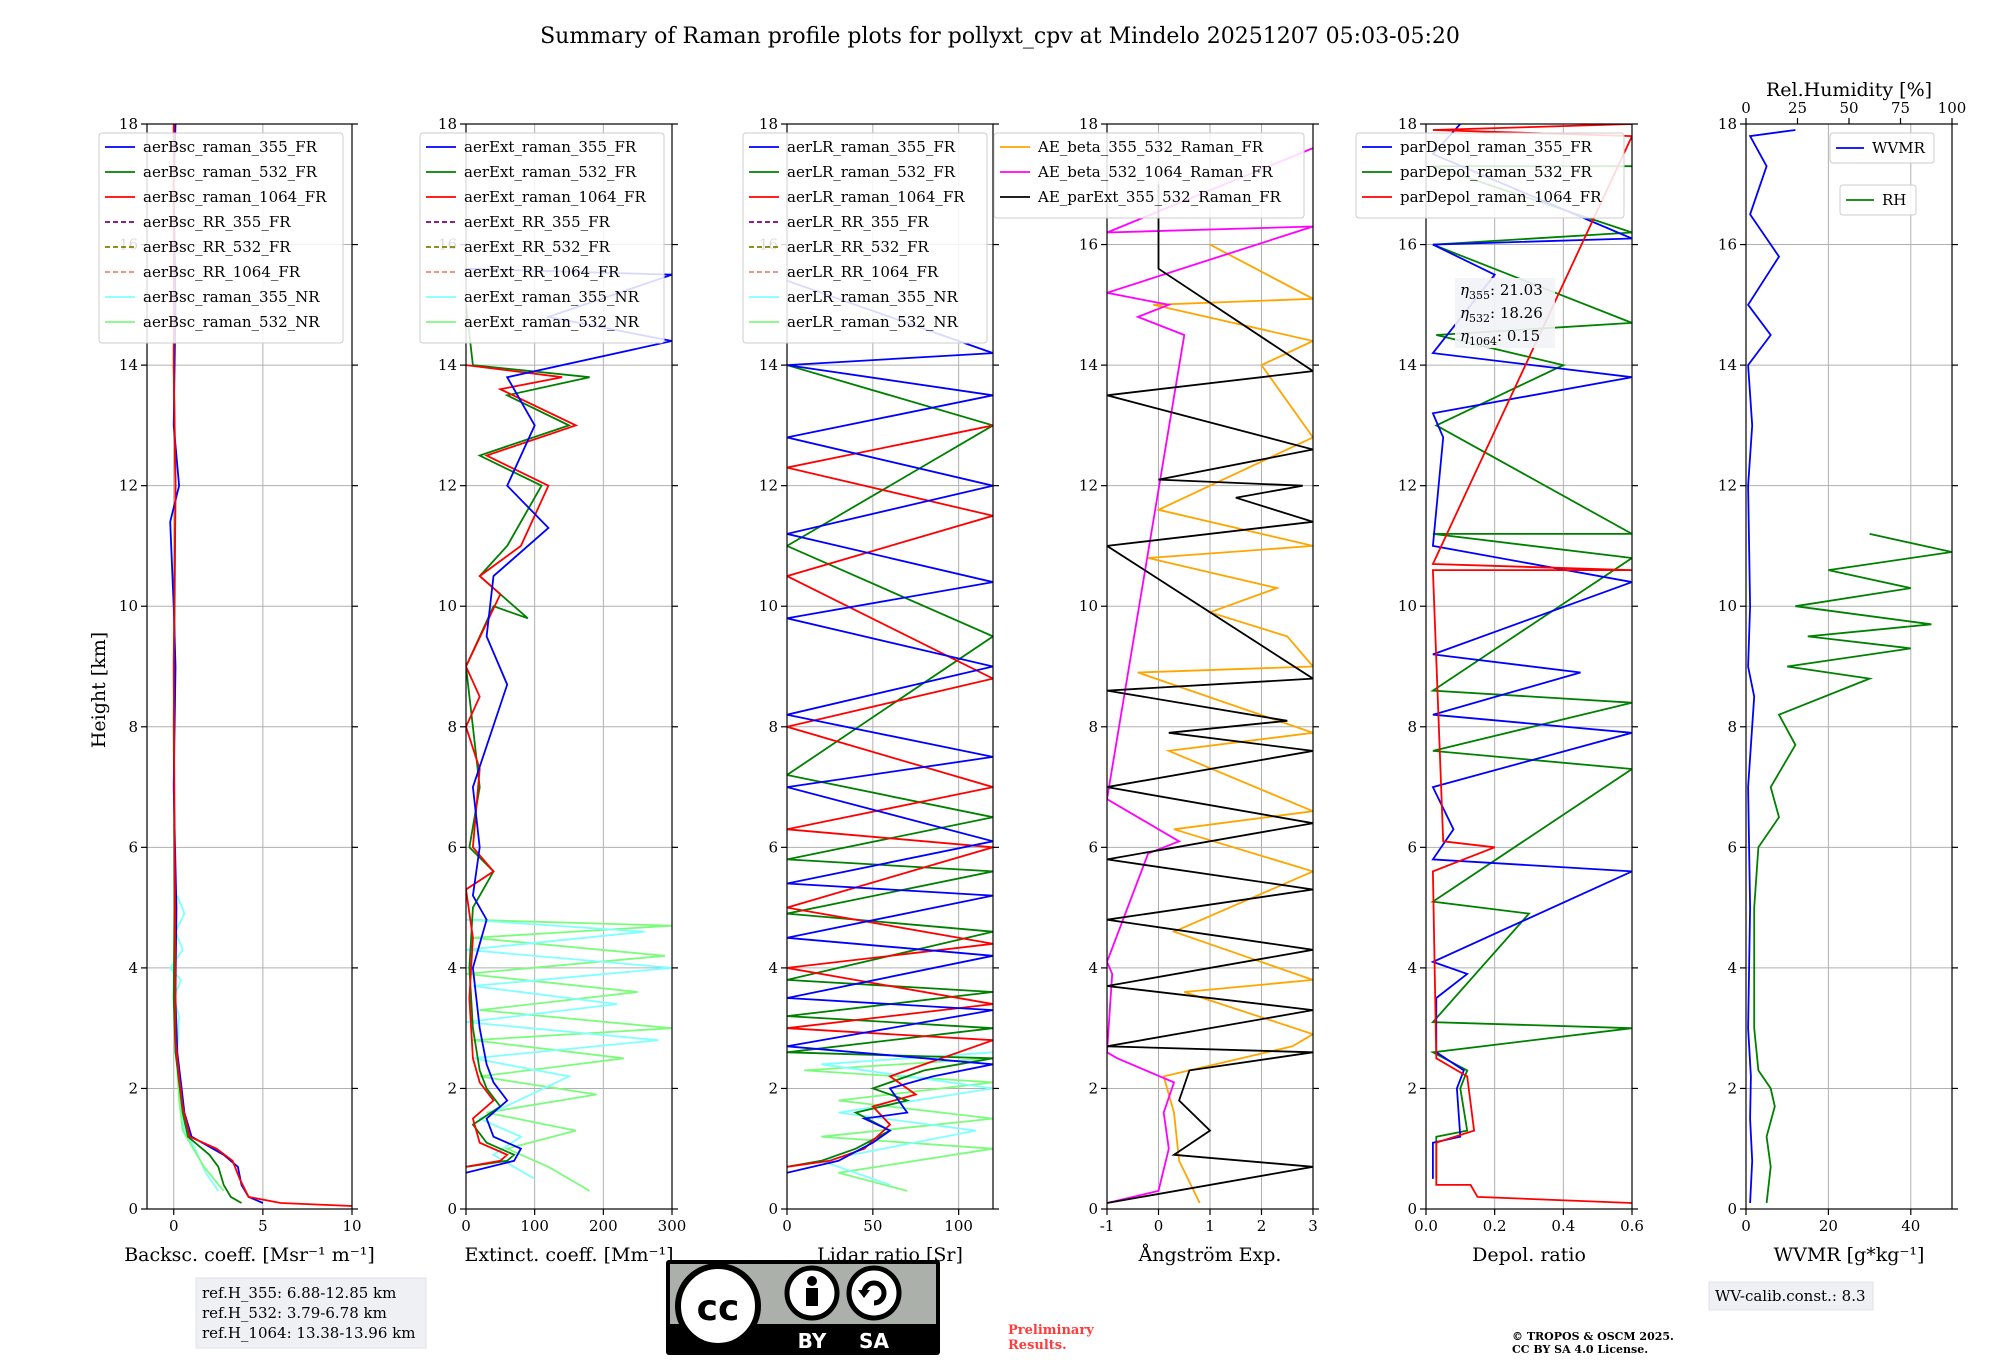 The width and height of the screenshot is (2000, 1360). I want to click on copyright-line-1: © TROPOS & OSCM 2025., so click(1593, 1336).